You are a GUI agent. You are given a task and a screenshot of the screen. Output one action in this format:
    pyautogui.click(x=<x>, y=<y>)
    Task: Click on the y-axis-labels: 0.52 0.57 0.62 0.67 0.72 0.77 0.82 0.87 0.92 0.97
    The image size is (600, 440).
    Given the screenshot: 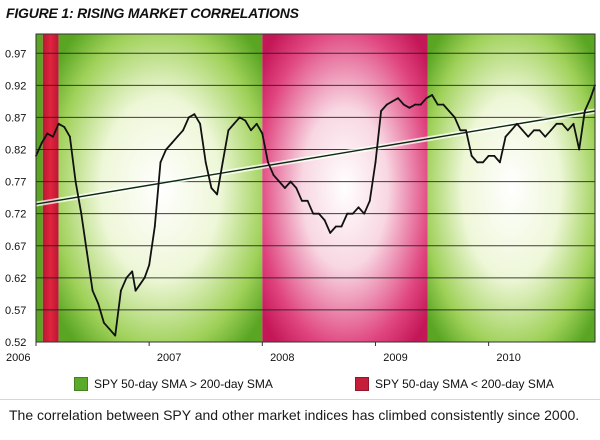 What is the action you would take?
    pyautogui.click(x=15, y=198)
    